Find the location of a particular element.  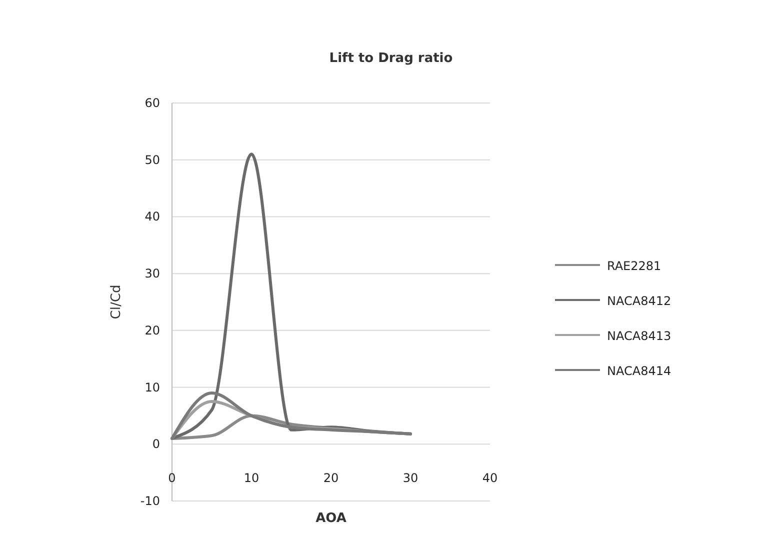

y-tick-label: 30 is located at coordinates (152, 273).